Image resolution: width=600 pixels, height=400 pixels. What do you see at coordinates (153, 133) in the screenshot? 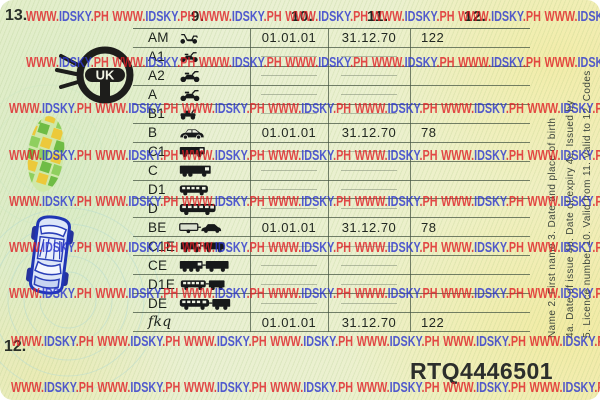
I see `category-label: B` at bounding box center [153, 133].